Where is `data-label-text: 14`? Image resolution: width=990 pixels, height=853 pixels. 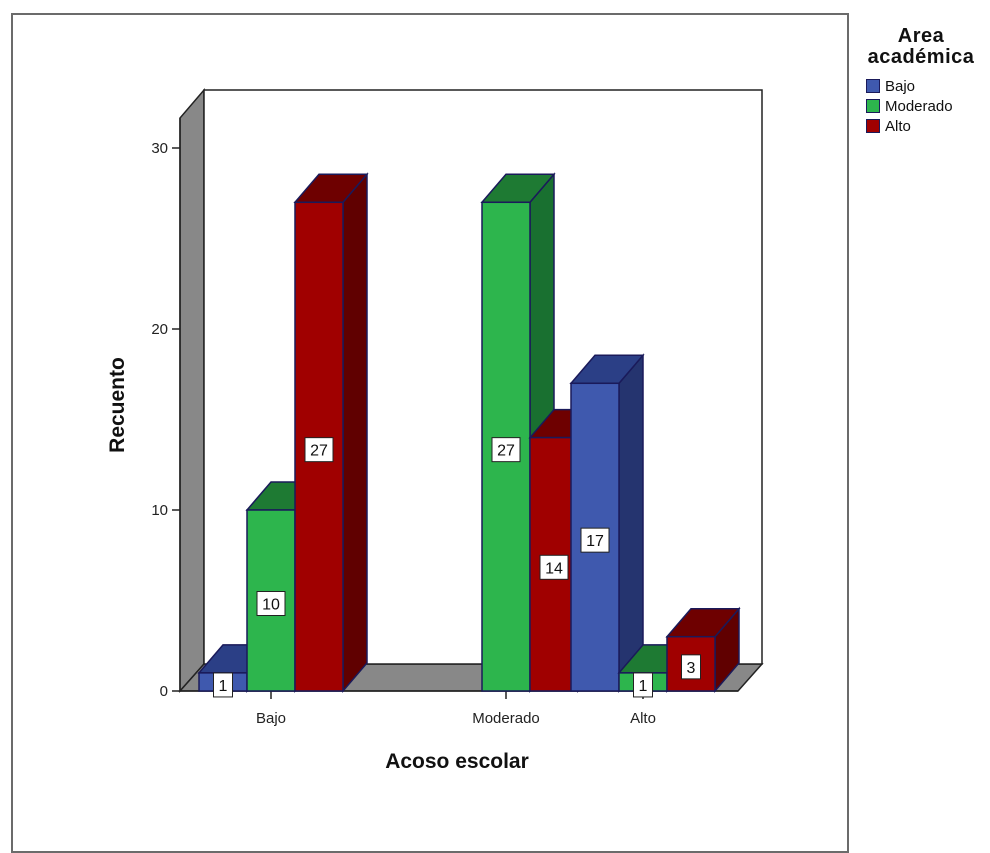
data-label-text: 14 is located at coordinates (554, 568).